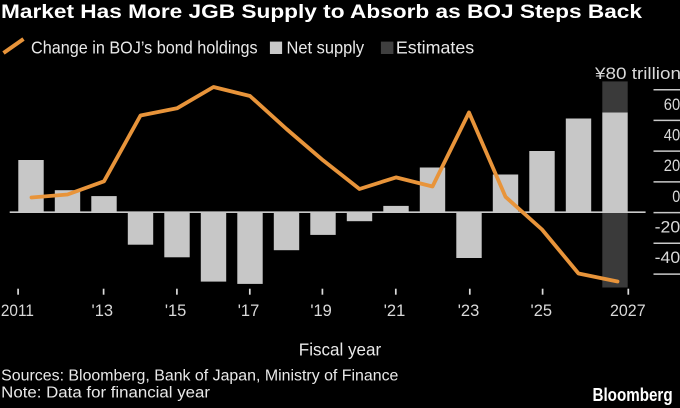 This screenshot has width=680, height=408. What do you see at coordinates (469, 310) in the screenshot?
I see `svg-text: '23` at bounding box center [469, 310].